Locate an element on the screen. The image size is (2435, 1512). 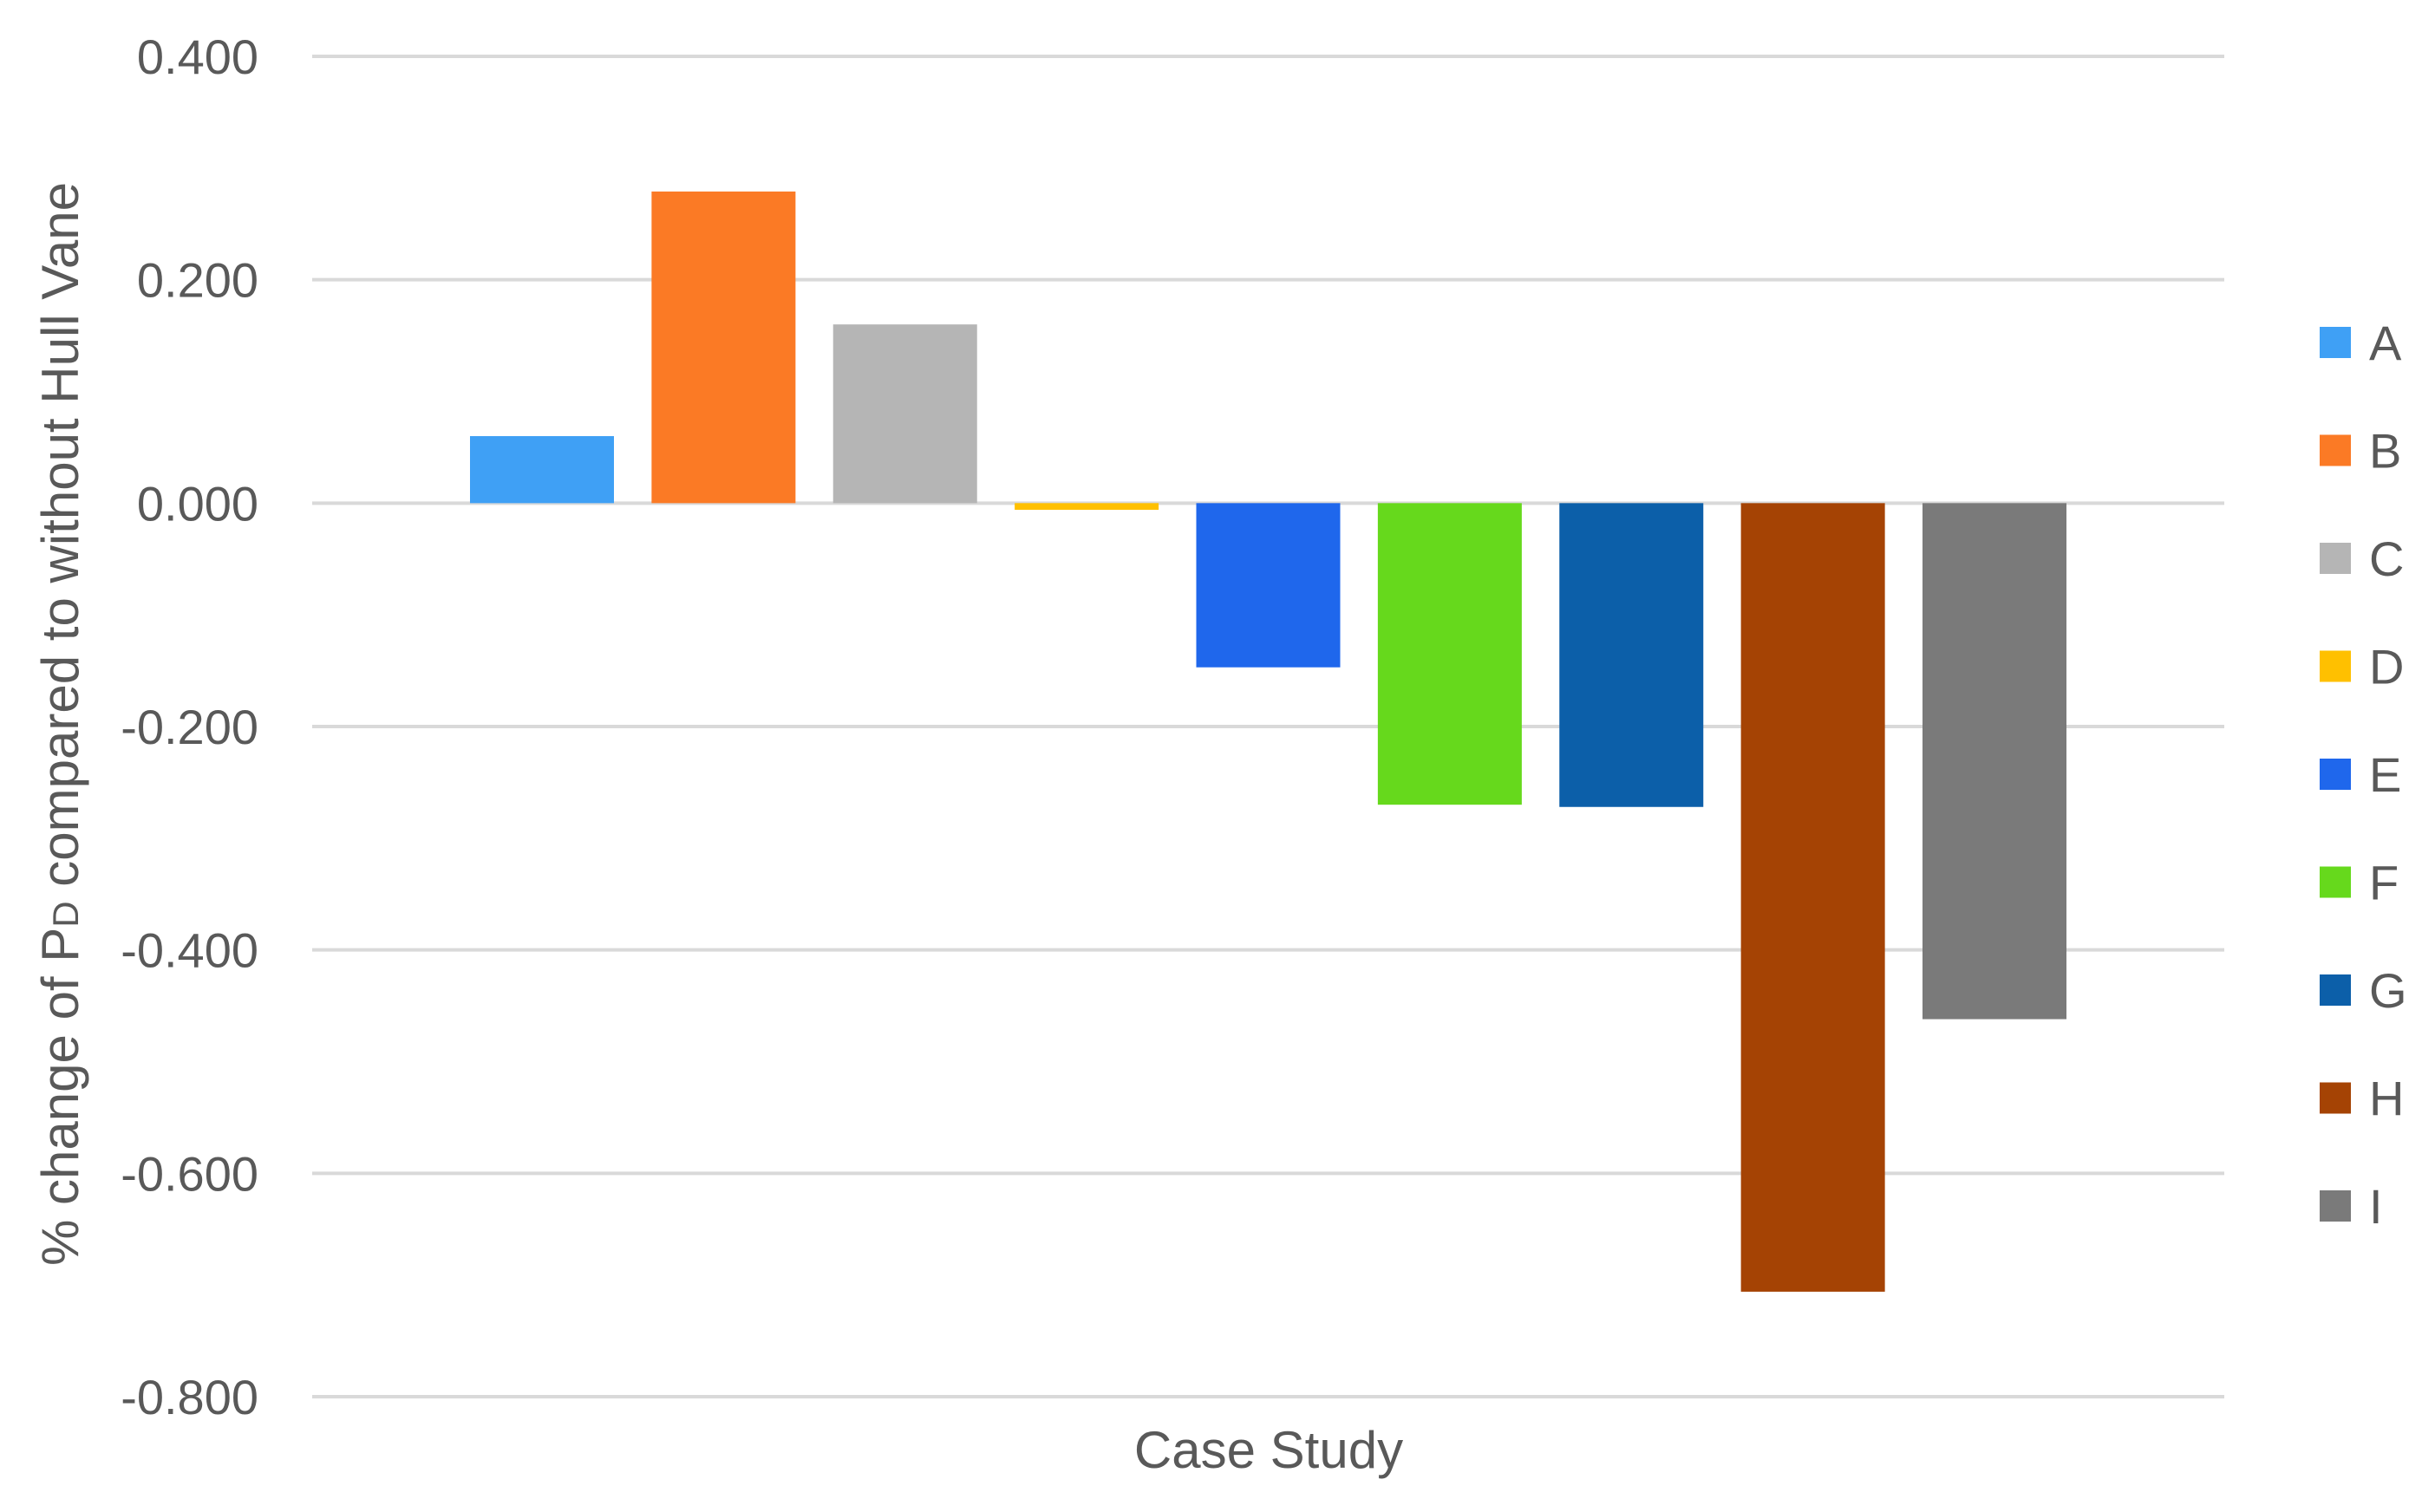
bar-a is located at coordinates (542, 470).